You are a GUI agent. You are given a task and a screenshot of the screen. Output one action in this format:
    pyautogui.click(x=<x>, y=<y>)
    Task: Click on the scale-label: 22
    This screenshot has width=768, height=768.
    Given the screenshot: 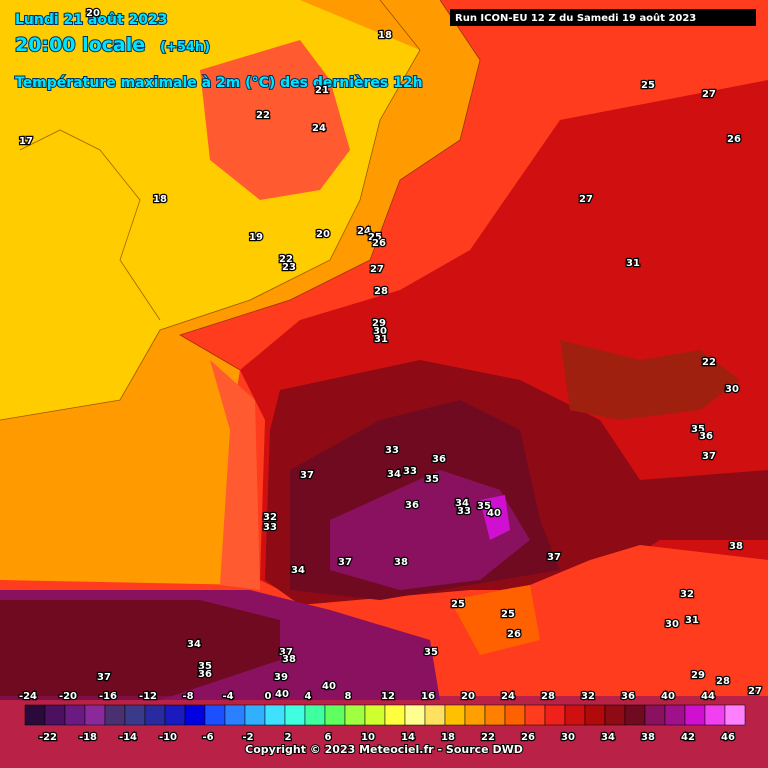 What is the action you would take?
    pyautogui.click(x=488, y=737)
    